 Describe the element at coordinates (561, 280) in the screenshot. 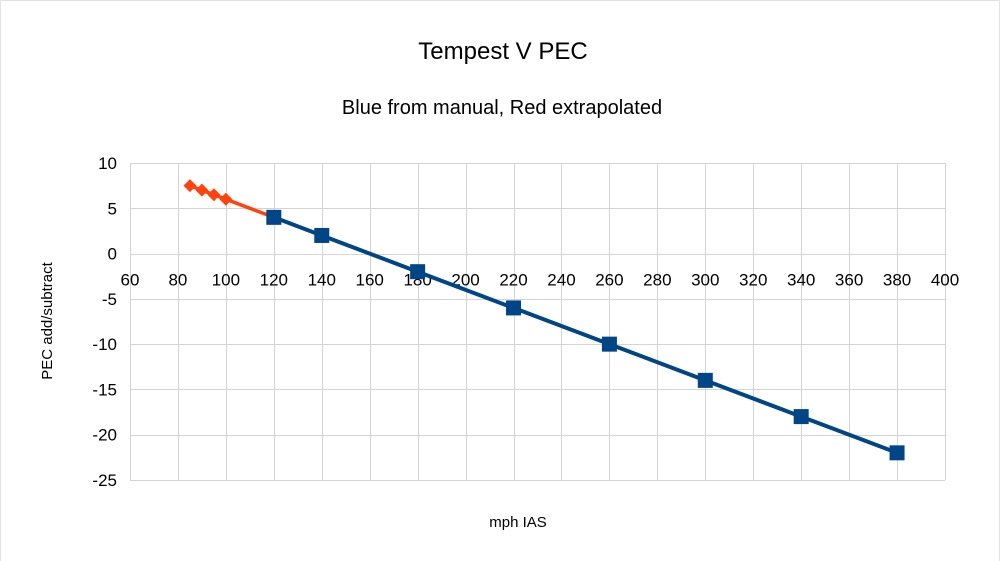

I see `x-tick-label: 240` at that location.